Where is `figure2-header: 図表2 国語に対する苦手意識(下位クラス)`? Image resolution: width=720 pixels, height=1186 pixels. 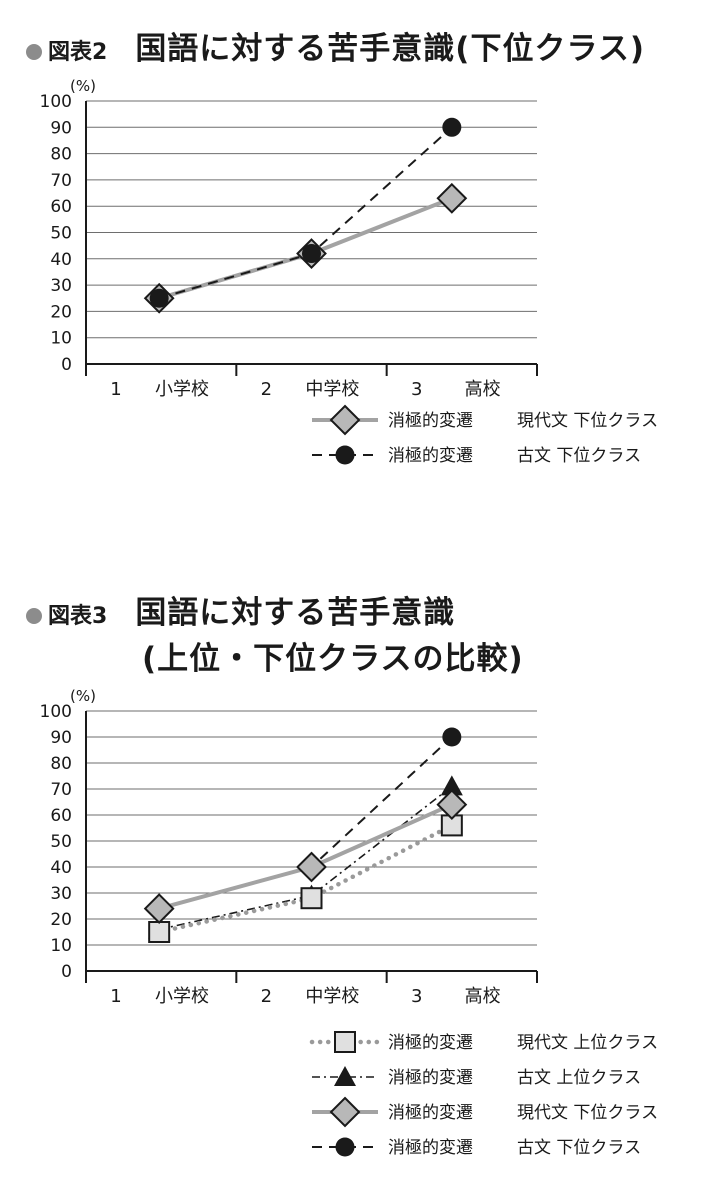
figure2-header: 図表2 国語に対する苦手意識(下位クラス) is located at coordinates (335, 49).